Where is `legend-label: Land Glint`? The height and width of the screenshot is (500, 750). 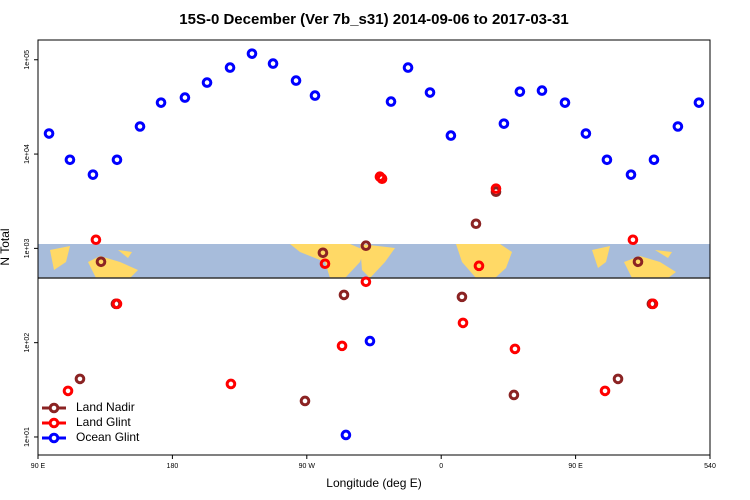
legend-label: Land Glint is located at coordinates (103, 422).